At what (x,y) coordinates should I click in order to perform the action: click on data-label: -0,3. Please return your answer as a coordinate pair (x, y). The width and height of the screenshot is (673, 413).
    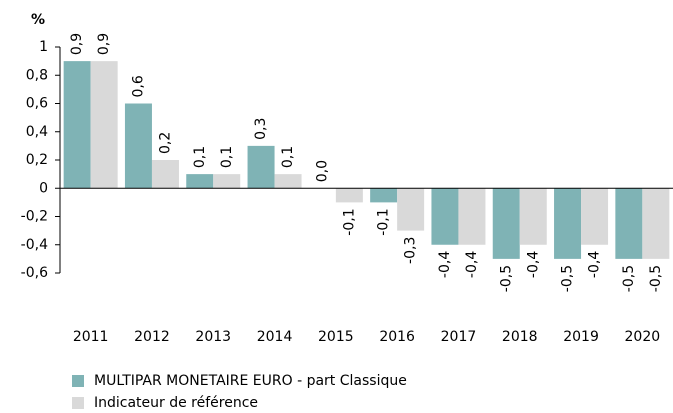
    Looking at the image, I should click on (411, 250).